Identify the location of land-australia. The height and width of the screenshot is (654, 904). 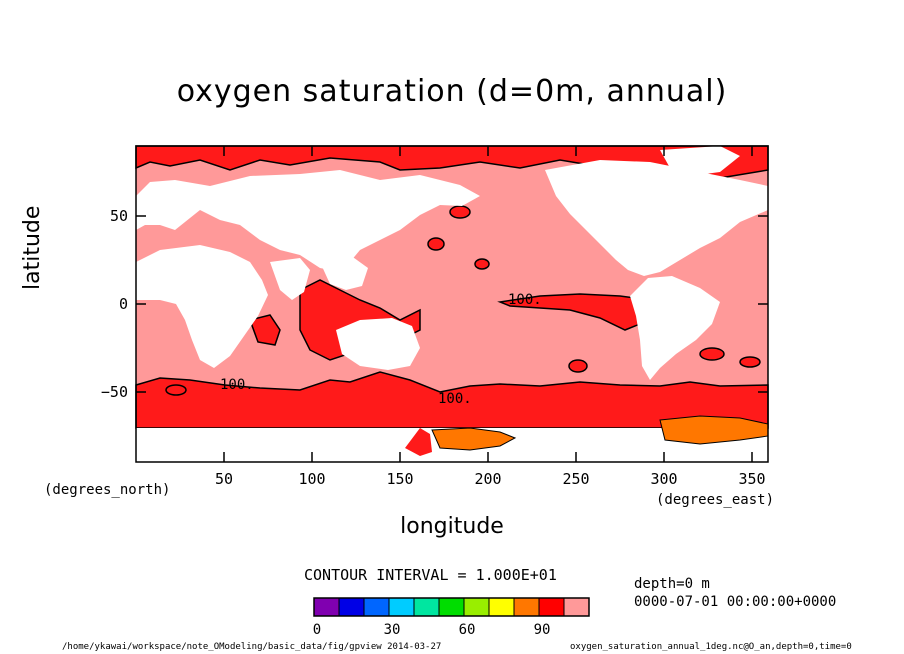
(378, 344).